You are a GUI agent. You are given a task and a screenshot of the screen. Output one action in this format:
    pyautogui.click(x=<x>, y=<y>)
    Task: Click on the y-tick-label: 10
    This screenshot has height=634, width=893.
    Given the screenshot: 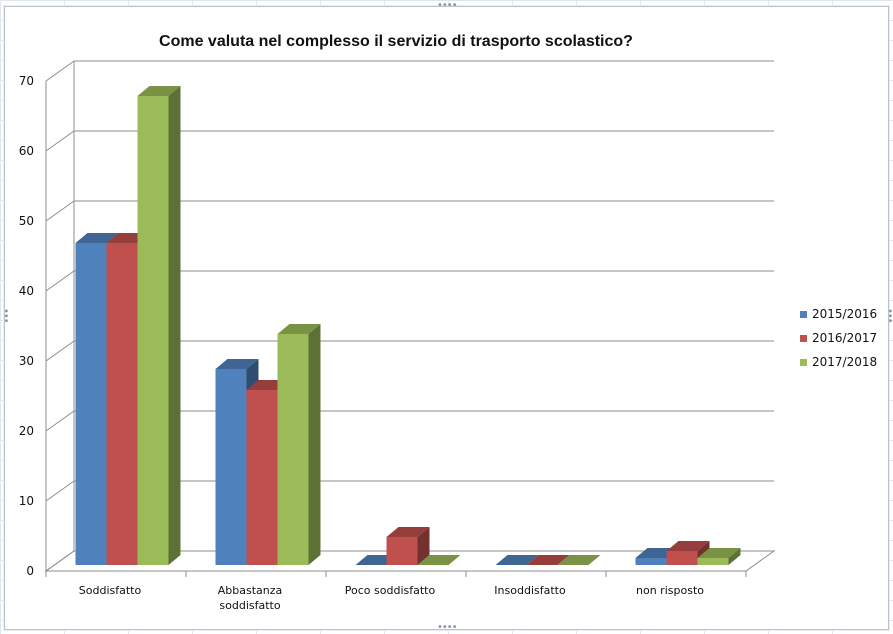 What is the action you would take?
    pyautogui.click(x=26, y=501)
    